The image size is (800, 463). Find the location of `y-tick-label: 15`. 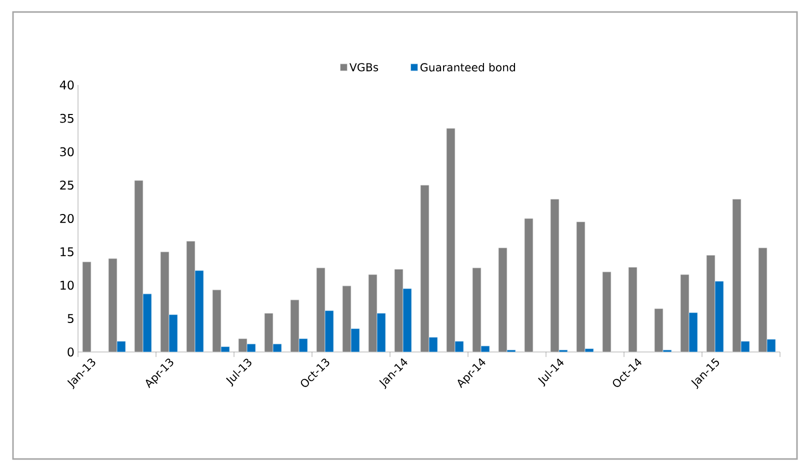

y-tick-label: 15 is located at coordinates (67, 251).